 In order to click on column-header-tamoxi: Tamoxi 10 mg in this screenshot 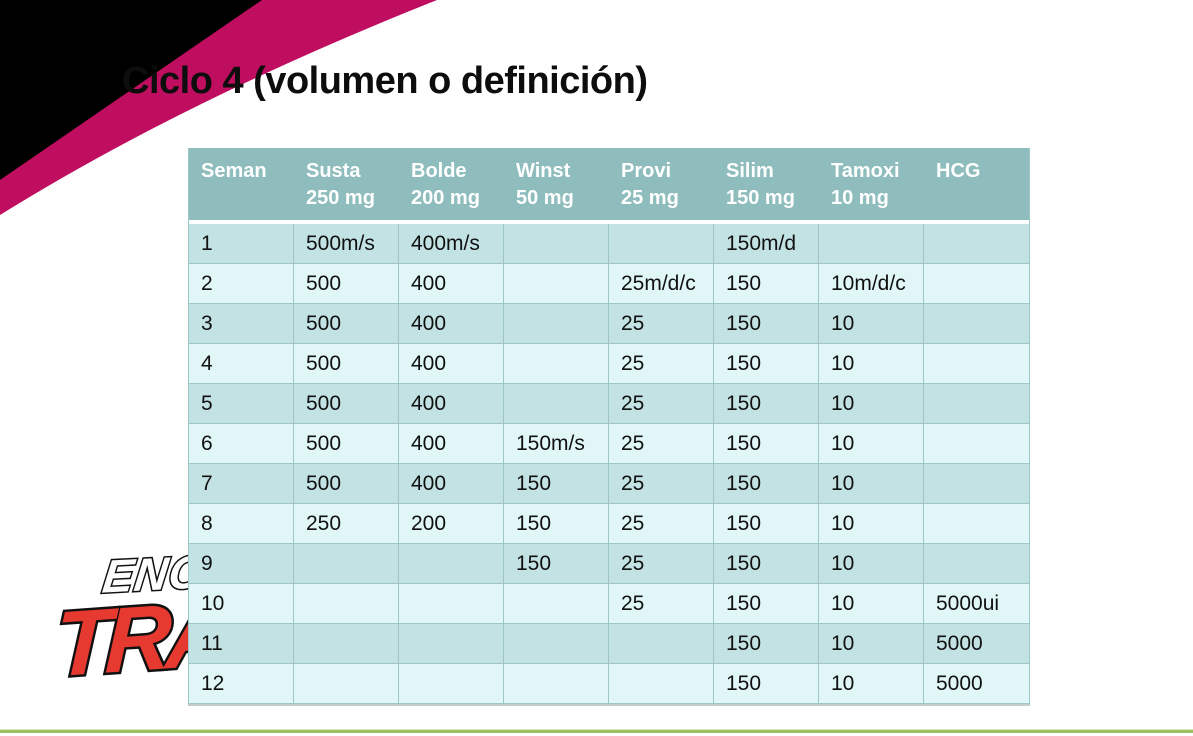, I will do `click(871, 186)`.